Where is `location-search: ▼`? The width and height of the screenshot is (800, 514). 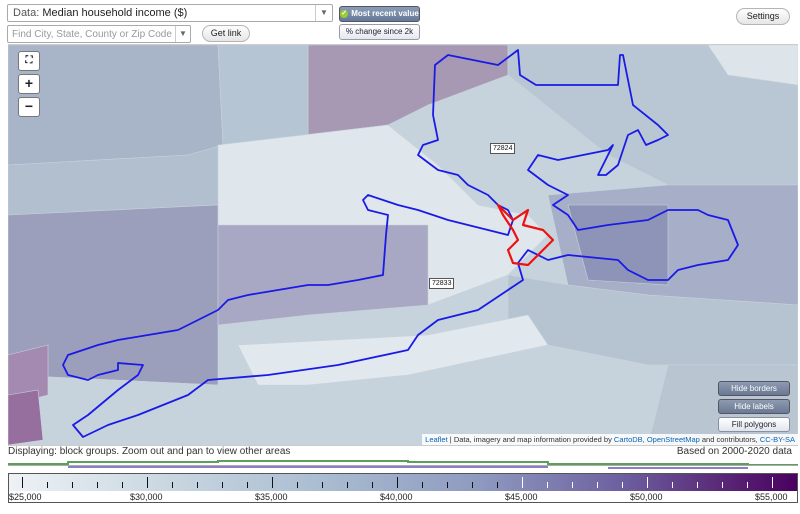 location-search: ▼ is located at coordinates (99, 34).